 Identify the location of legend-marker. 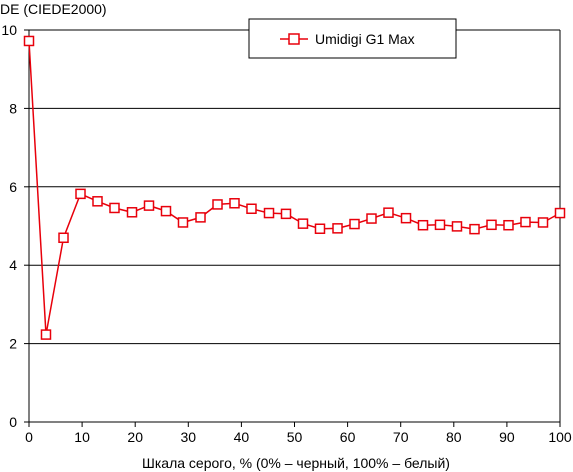
(294, 39).